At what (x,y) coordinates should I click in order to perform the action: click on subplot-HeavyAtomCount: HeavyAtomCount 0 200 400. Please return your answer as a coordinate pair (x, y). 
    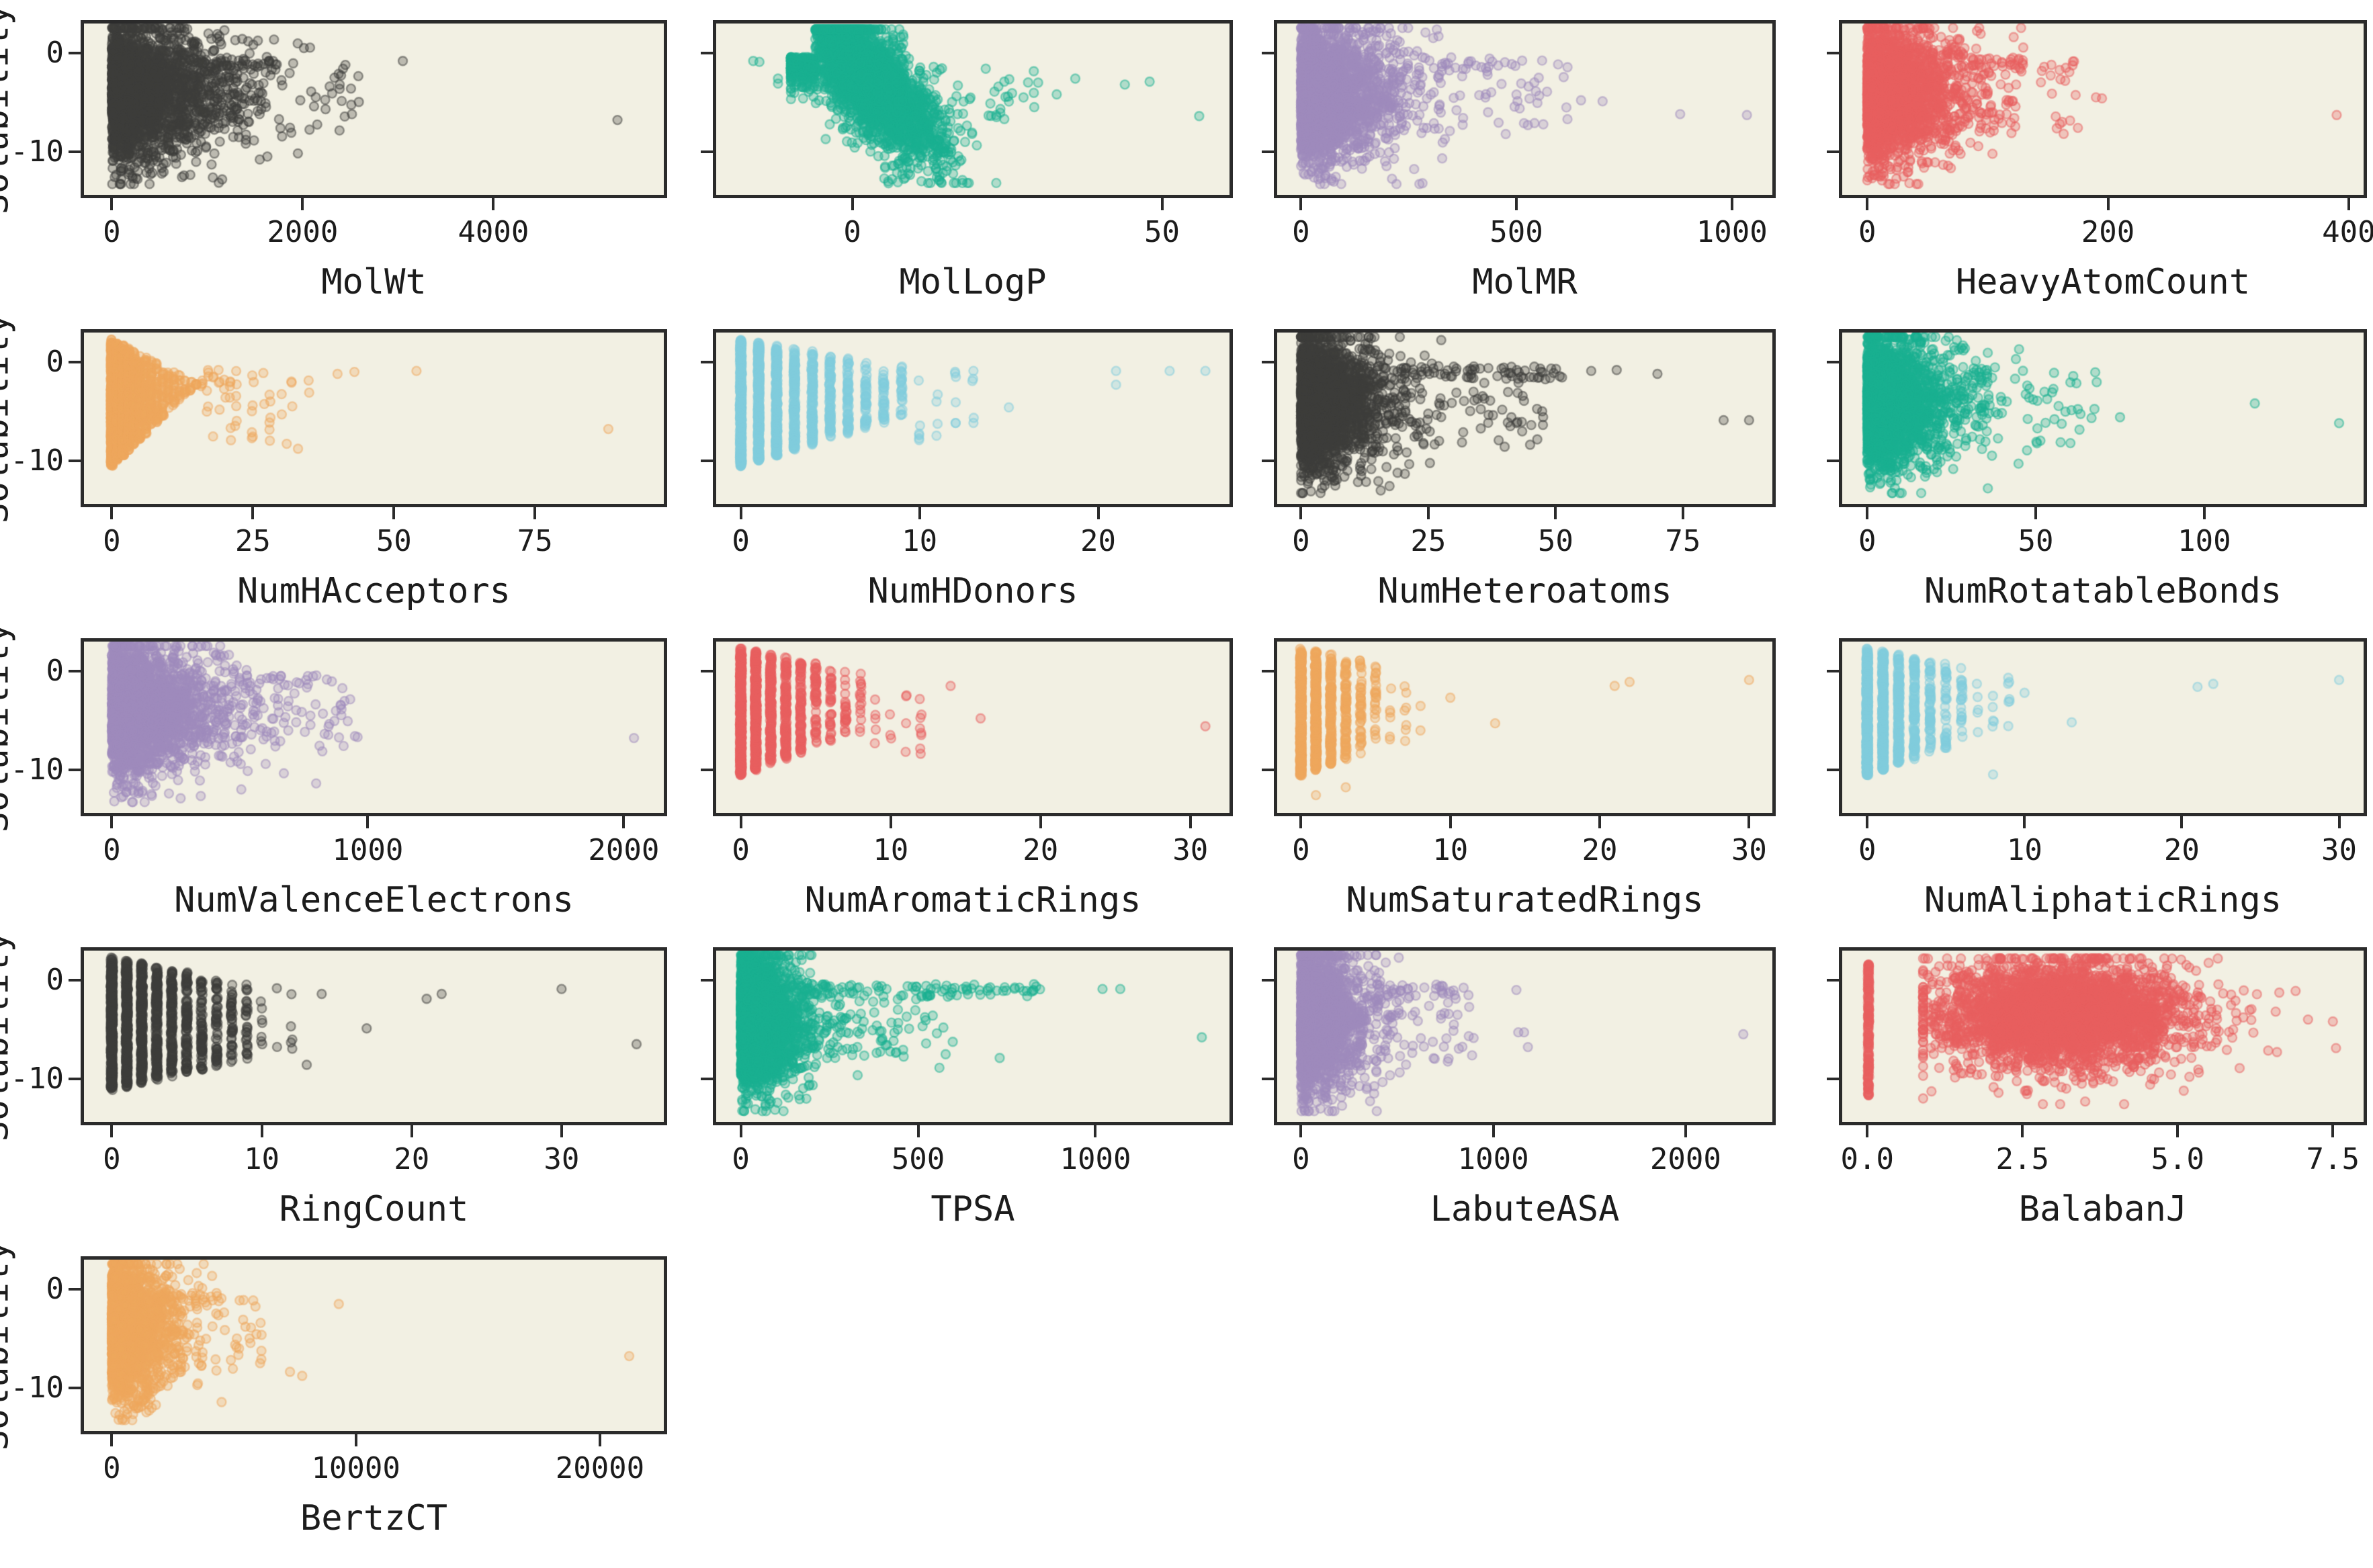
    Looking at the image, I should click on (2100, 160).